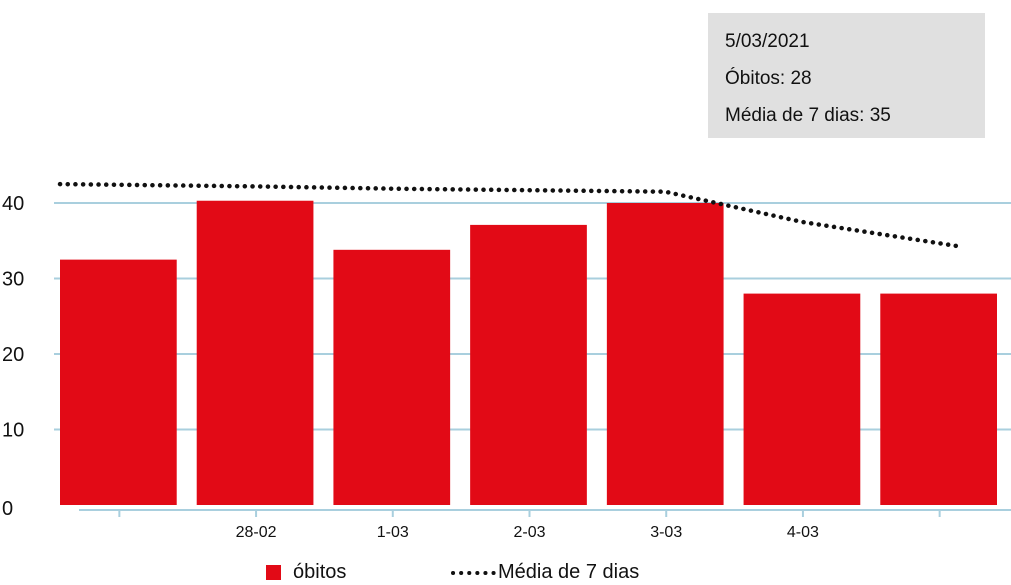 This screenshot has height=585, width=1011. What do you see at coordinates (803, 532) in the screenshot?
I see `x-tick-label: 4-03` at bounding box center [803, 532].